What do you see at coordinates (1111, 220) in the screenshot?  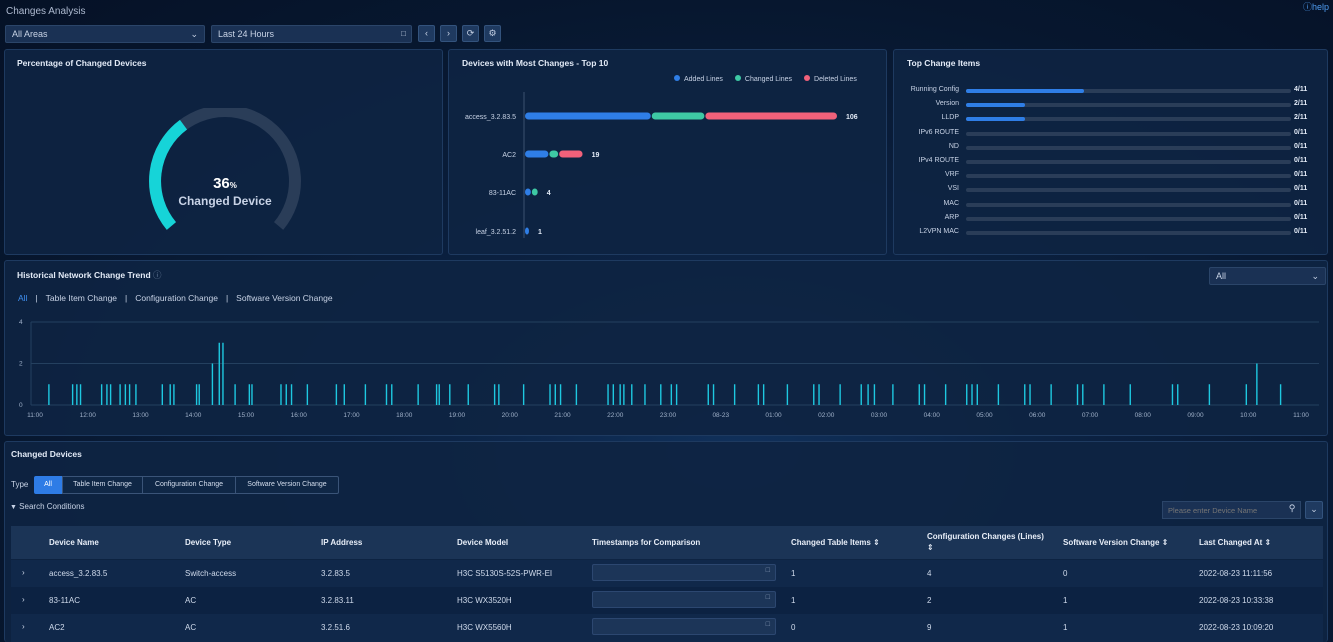 I see `change-item-row: ARP 0/11` at bounding box center [1111, 220].